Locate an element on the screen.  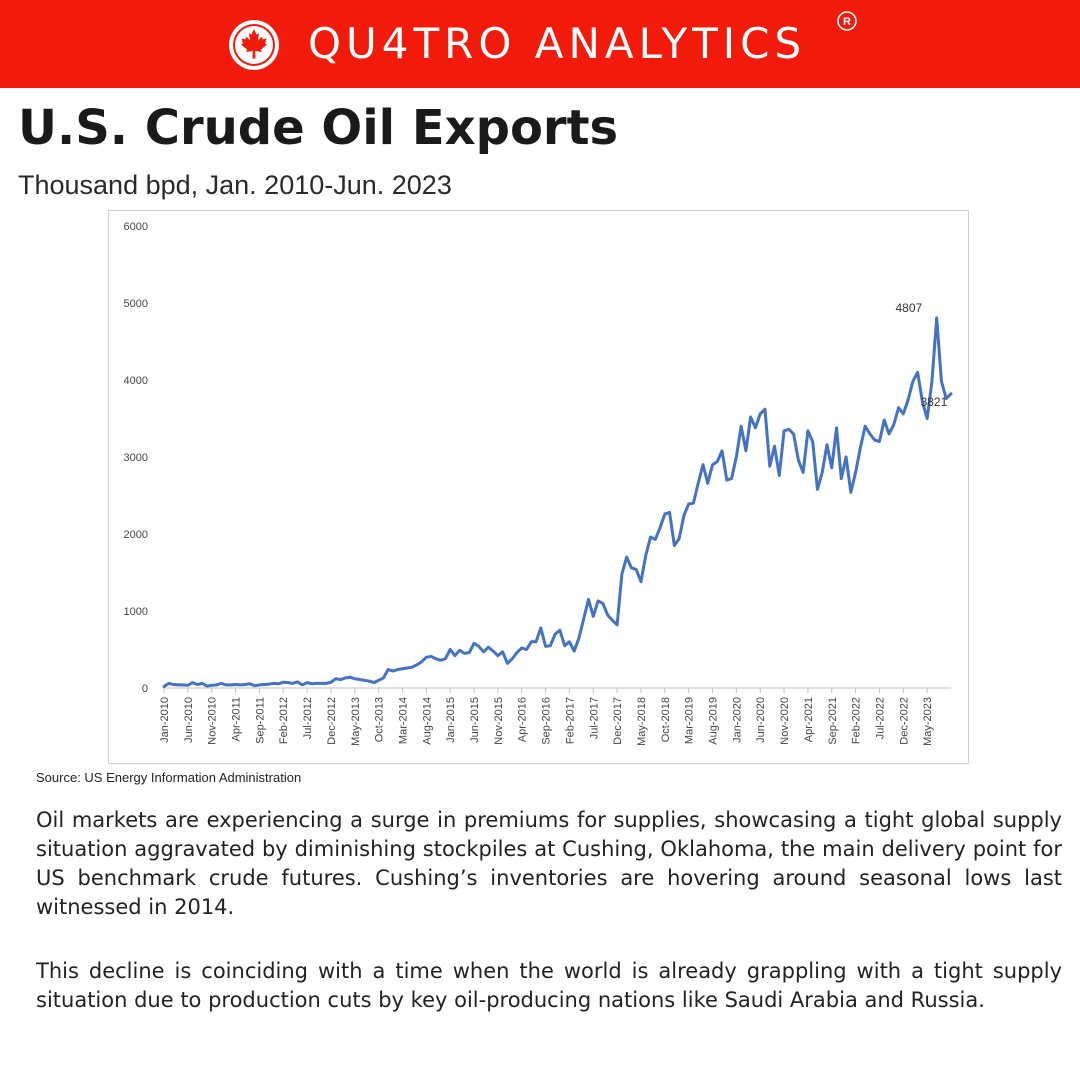
x-tick-label: Jun-2020 is located at coordinates (761, 720).